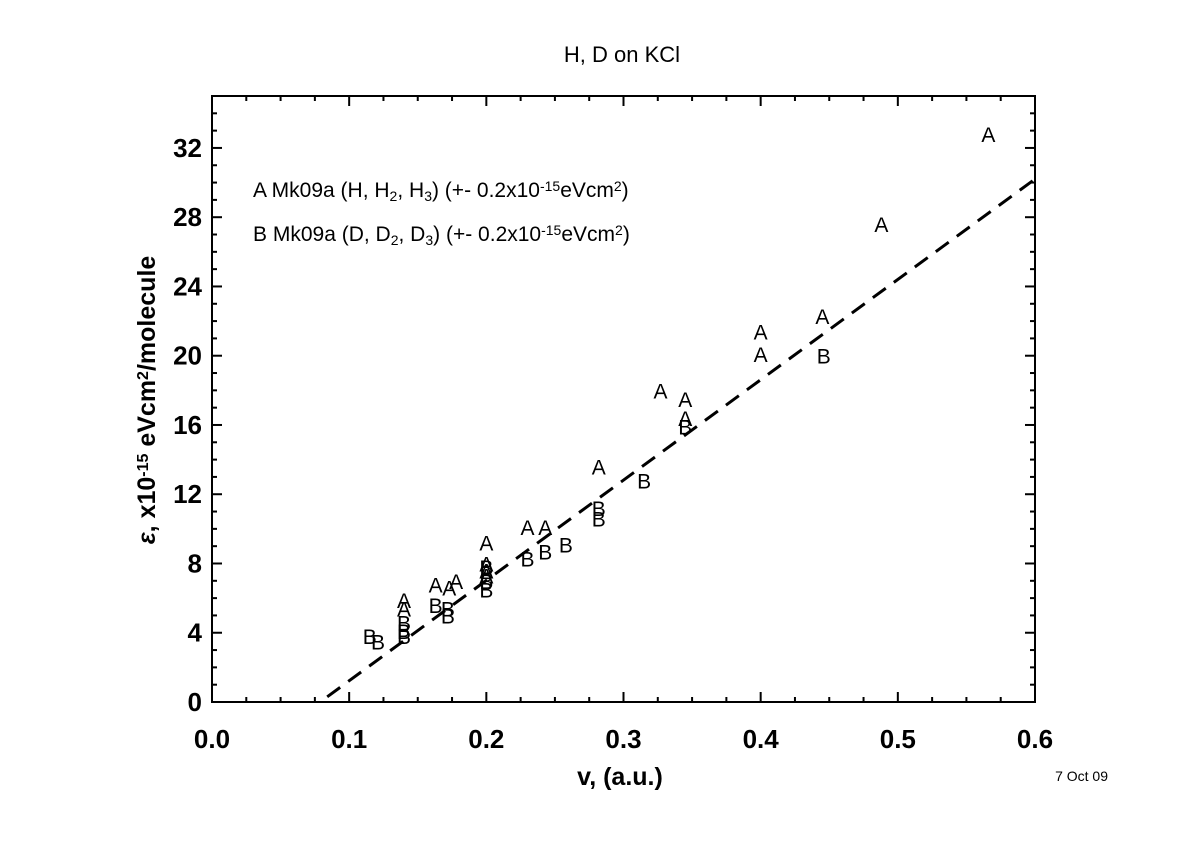 The width and height of the screenshot is (1200, 842). I want to click on legend-entry-b: B Mk09a (D, D2, D3) (+- 0.2x10-15eVcm2), so click(441, 235).